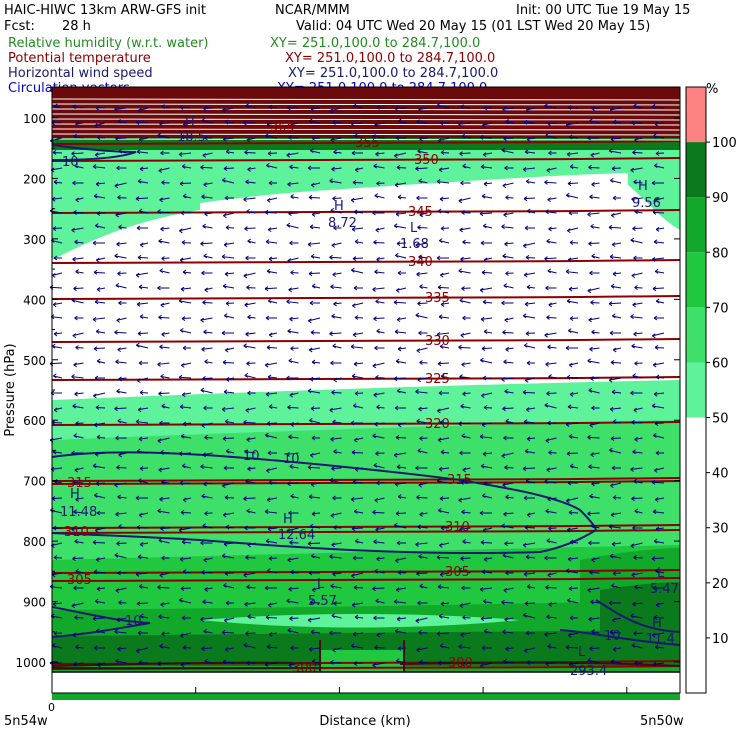  Describe the element at coordinates (322, 601) in the screenshot. I see `extremum-value: 5.57` at that location.